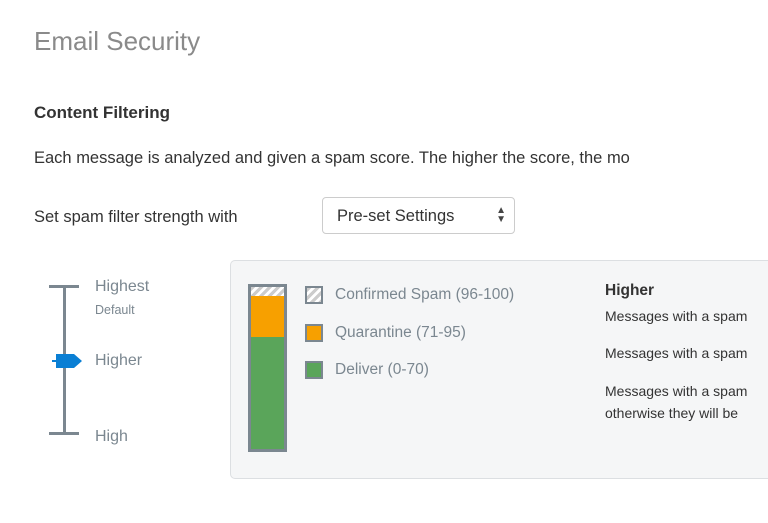  Describe the element at coordinates (117, 41) in the screenshot. I see `page-title: Email Security` at that location.